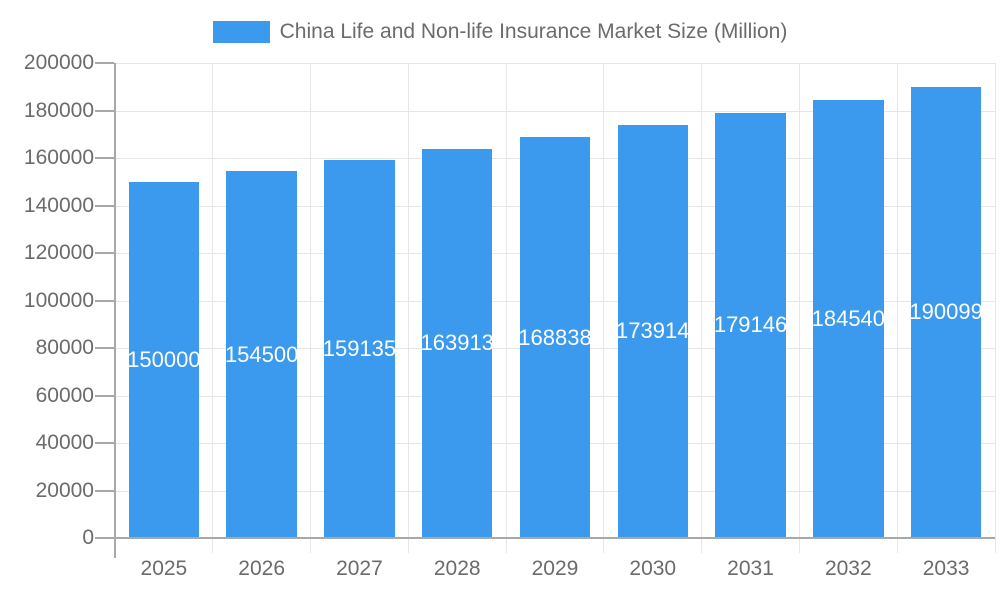 The height and width of the screenshot is (600, 1000). What do you see at coordinates (164, 359) in the screenshot?
I see `bar-2025` at bounding box center [164, 359].